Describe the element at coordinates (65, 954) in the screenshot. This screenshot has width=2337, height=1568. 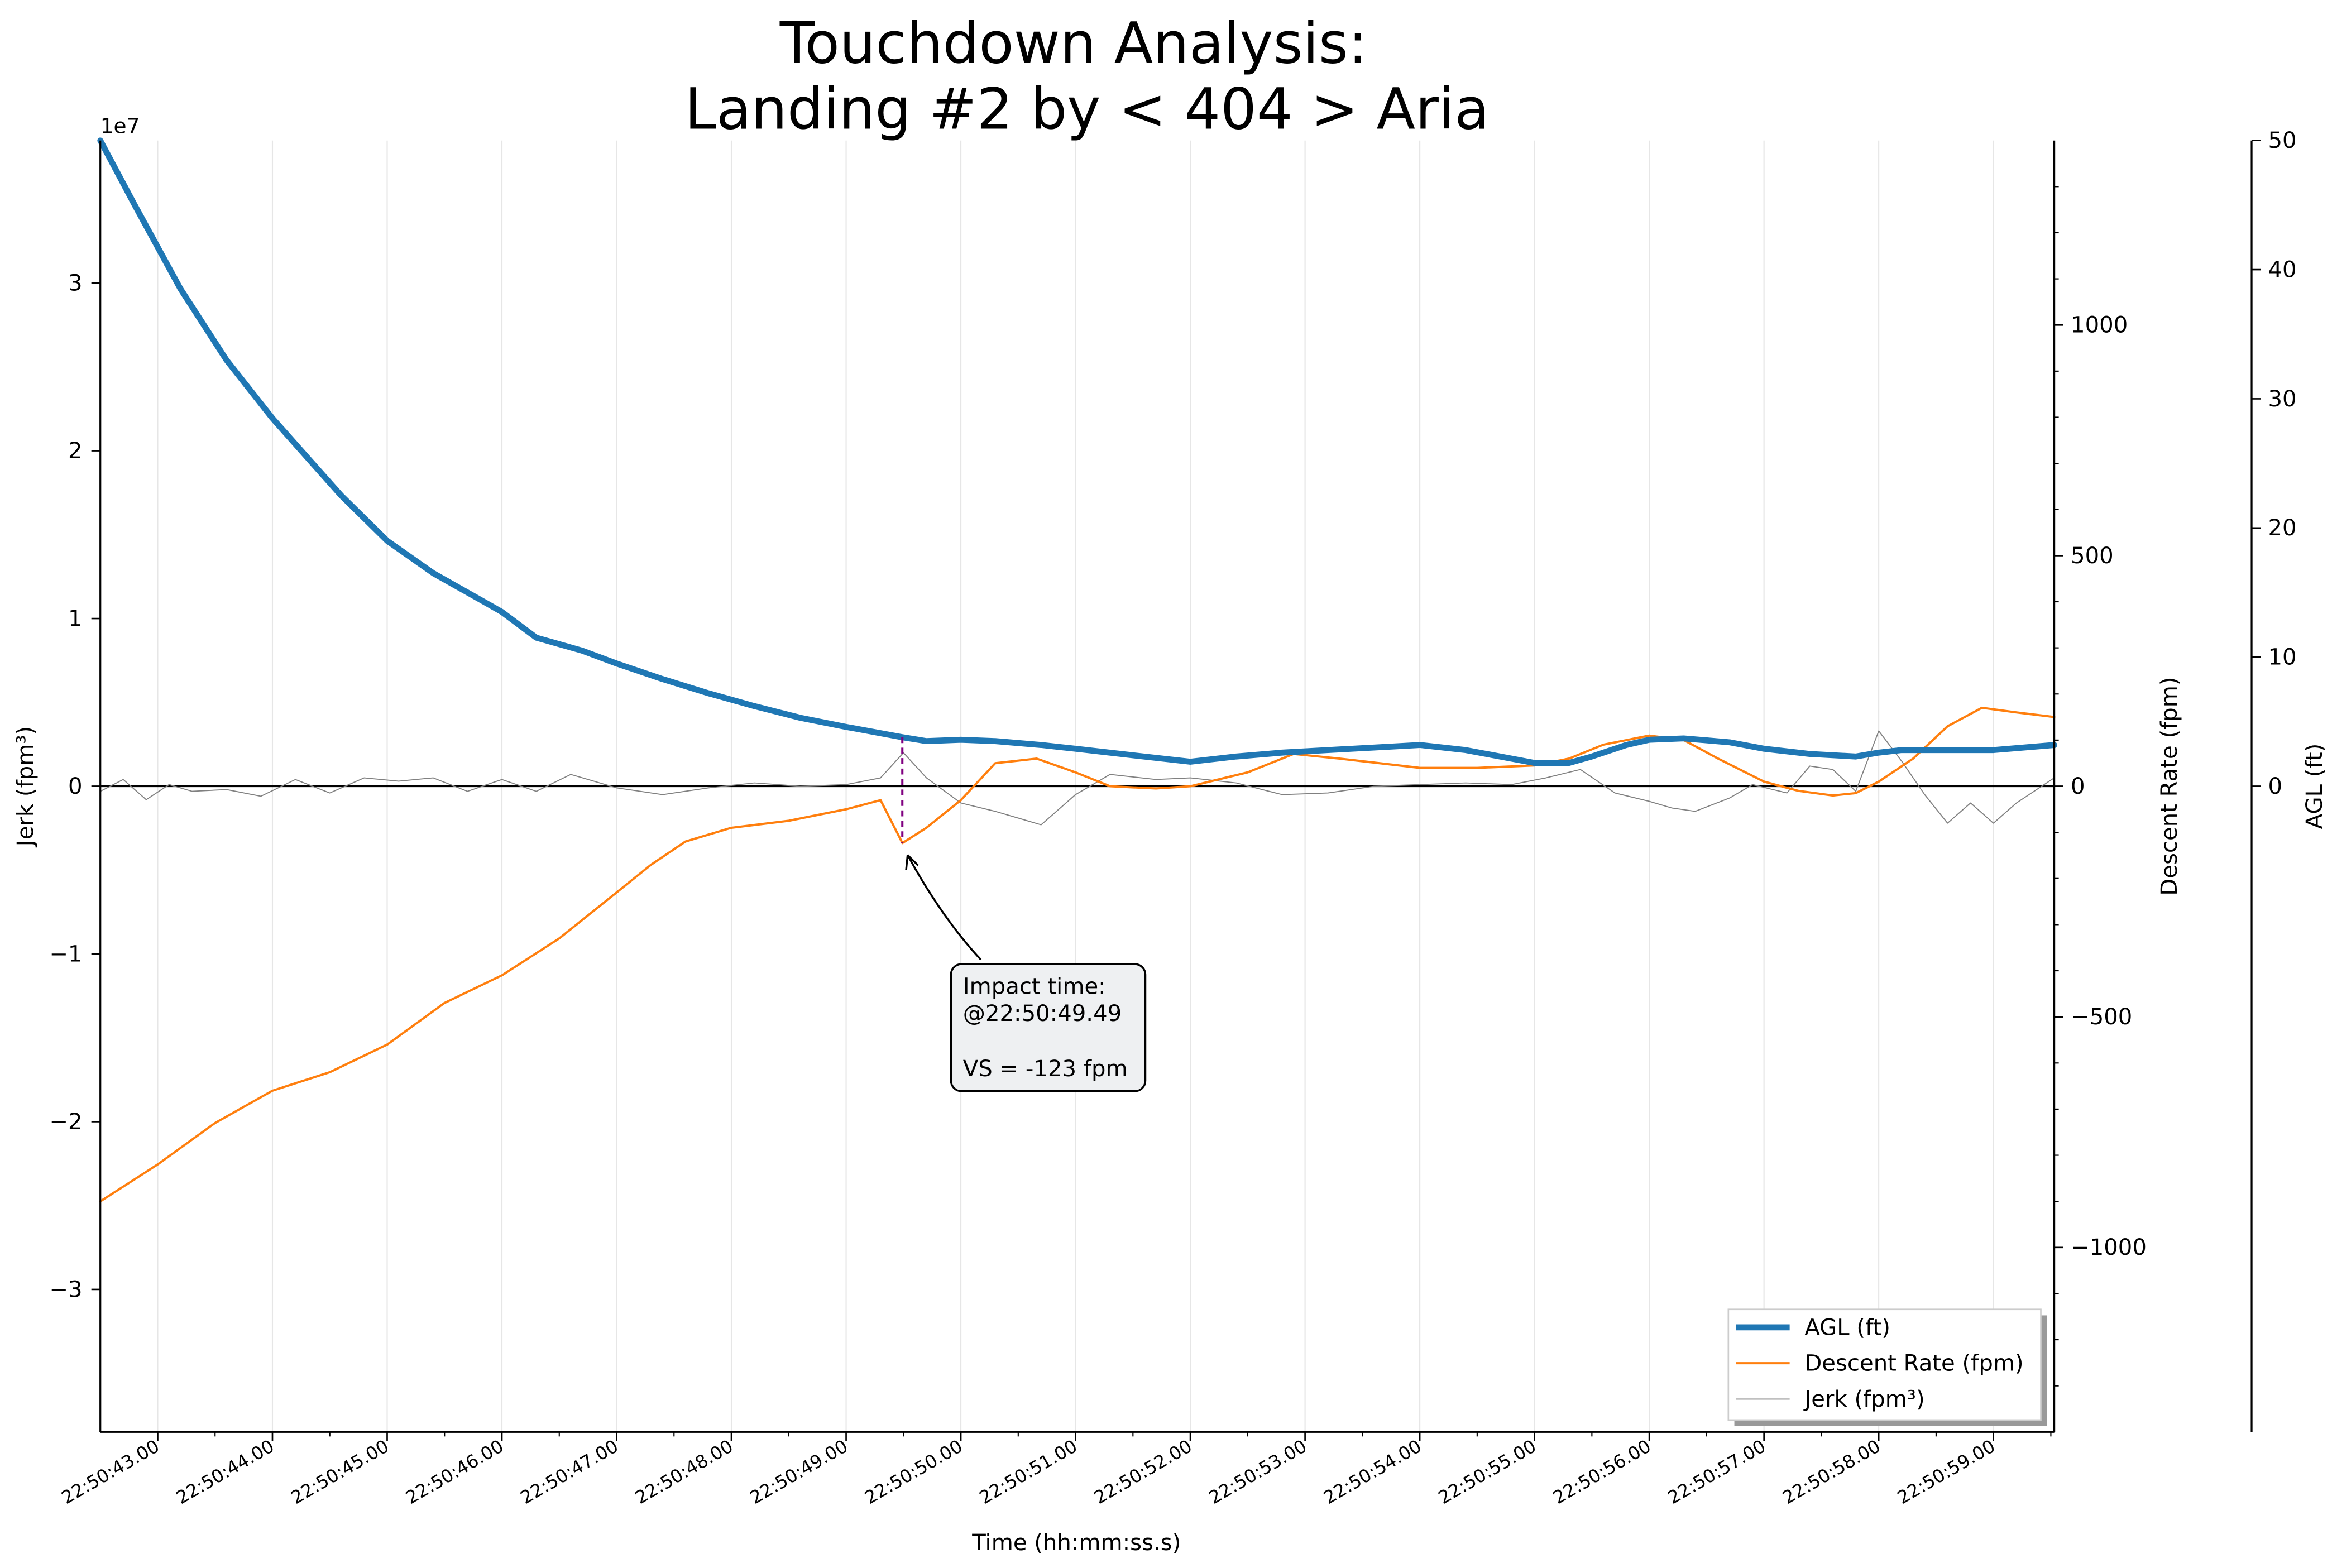
I see `jerk-tick-label: −1` at that location.